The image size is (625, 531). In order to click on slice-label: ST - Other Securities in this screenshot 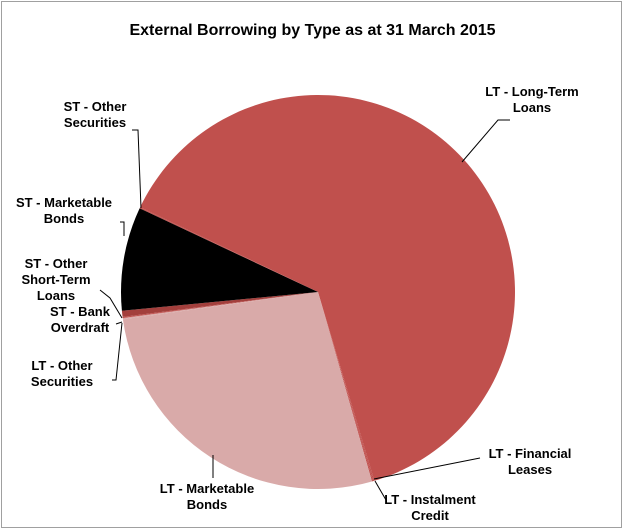, I will do `click(95, 114)`.